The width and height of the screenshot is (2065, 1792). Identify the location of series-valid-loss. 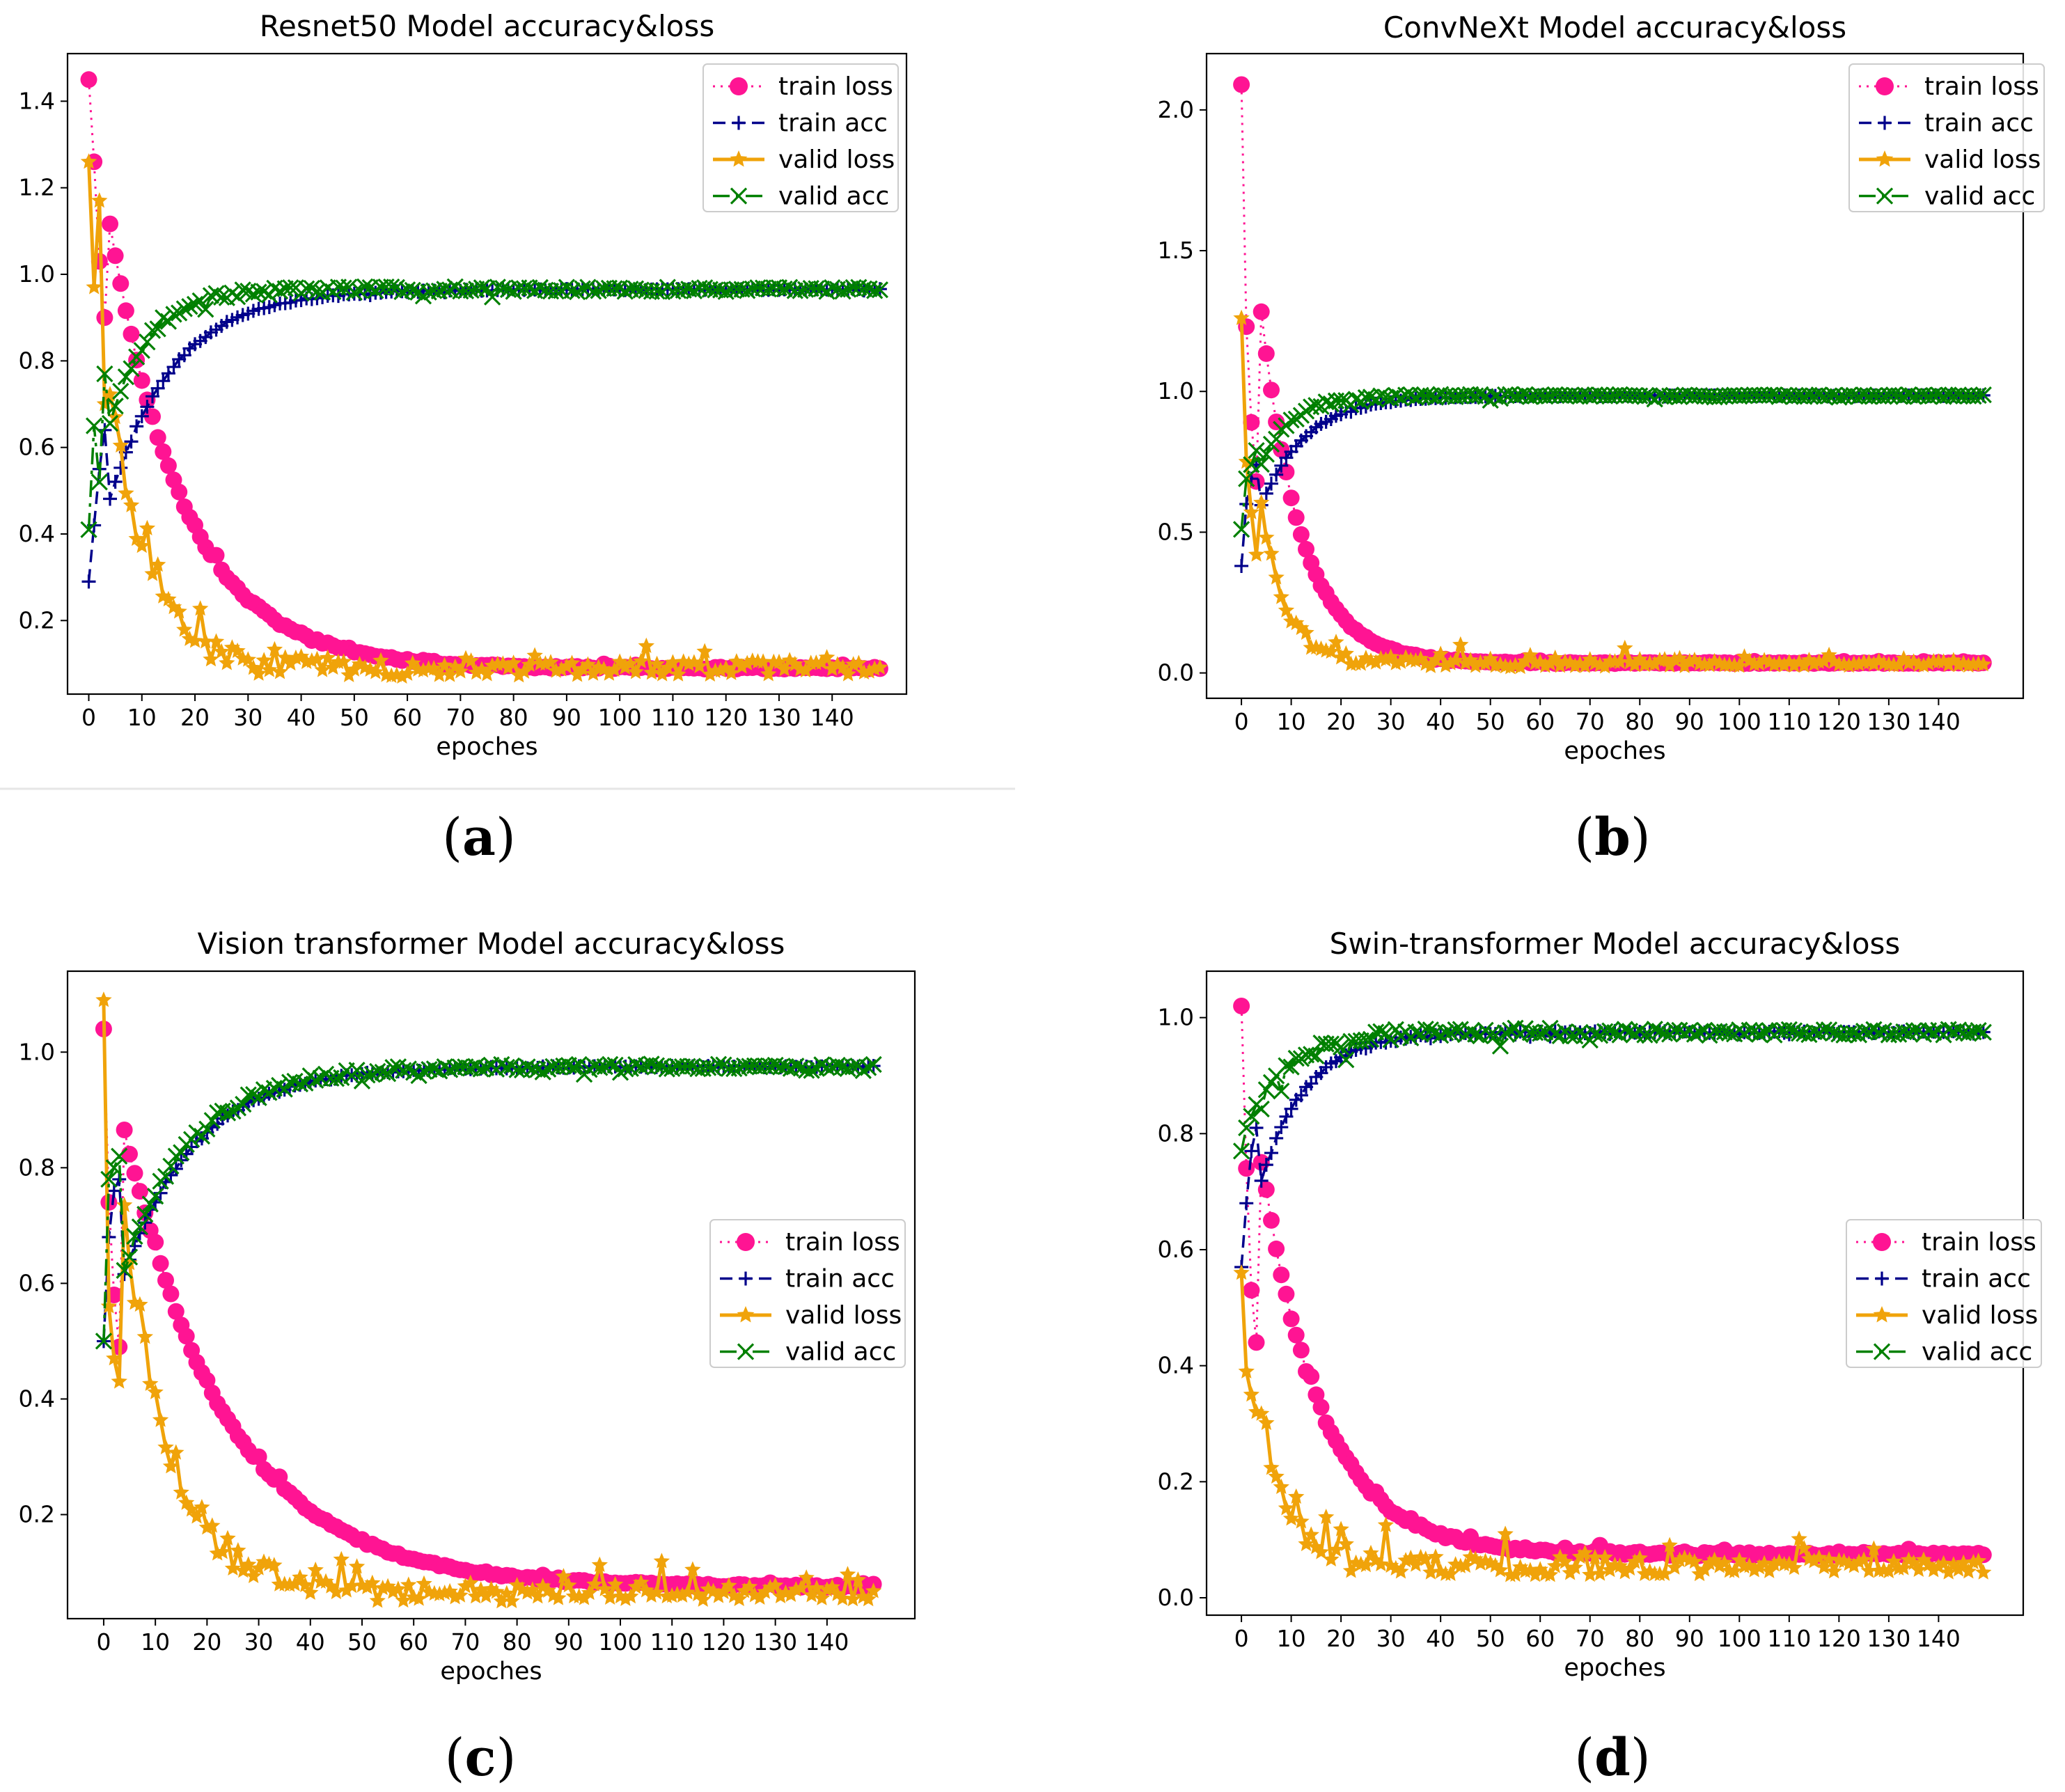
(1612, 1423).